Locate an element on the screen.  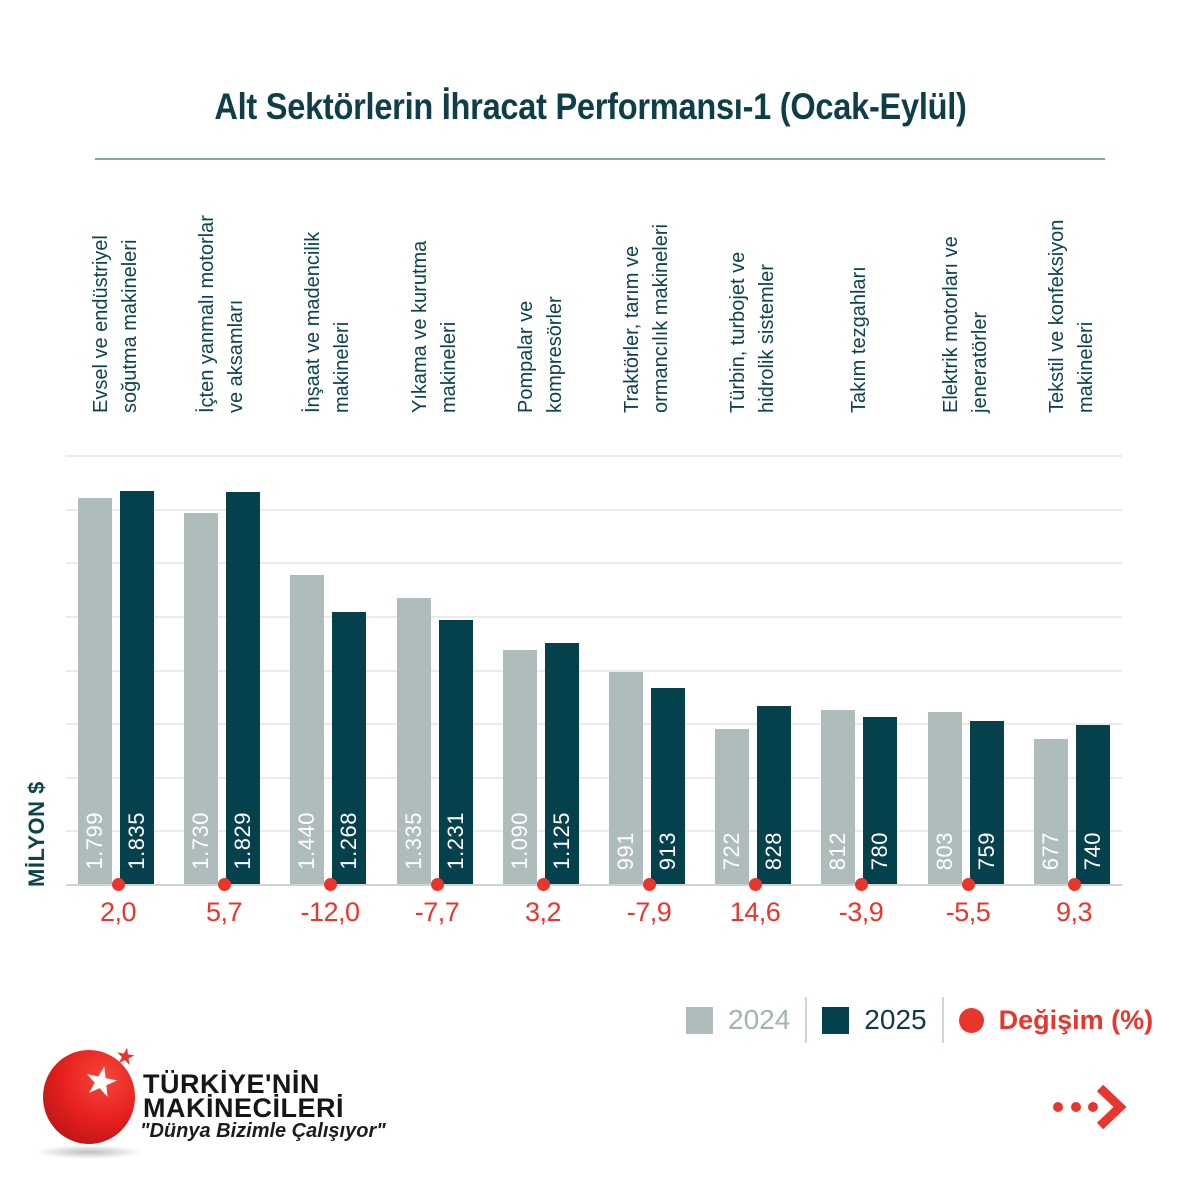
category-label: İçten yanmalı motorlar ve aksamları is located at coordinates (221, 314).